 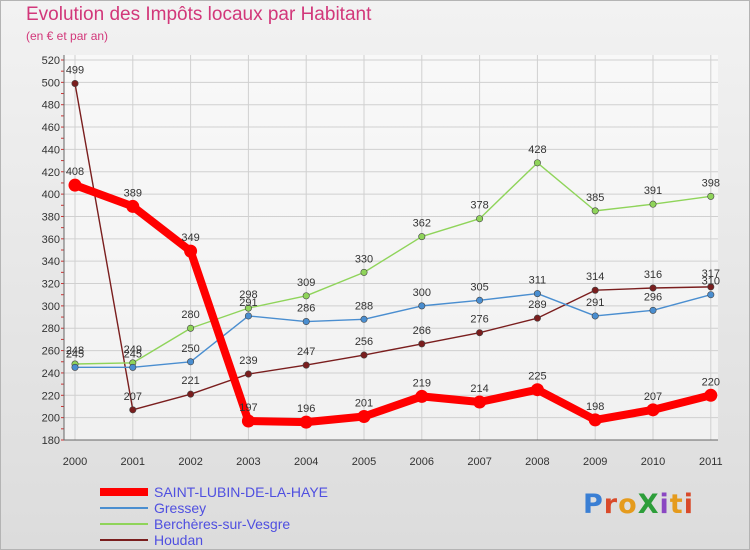 What do you see at coordinates (595, 462) in the screenshot?
I see `x-tick-label: 2009` at bounding box center [595, 462].